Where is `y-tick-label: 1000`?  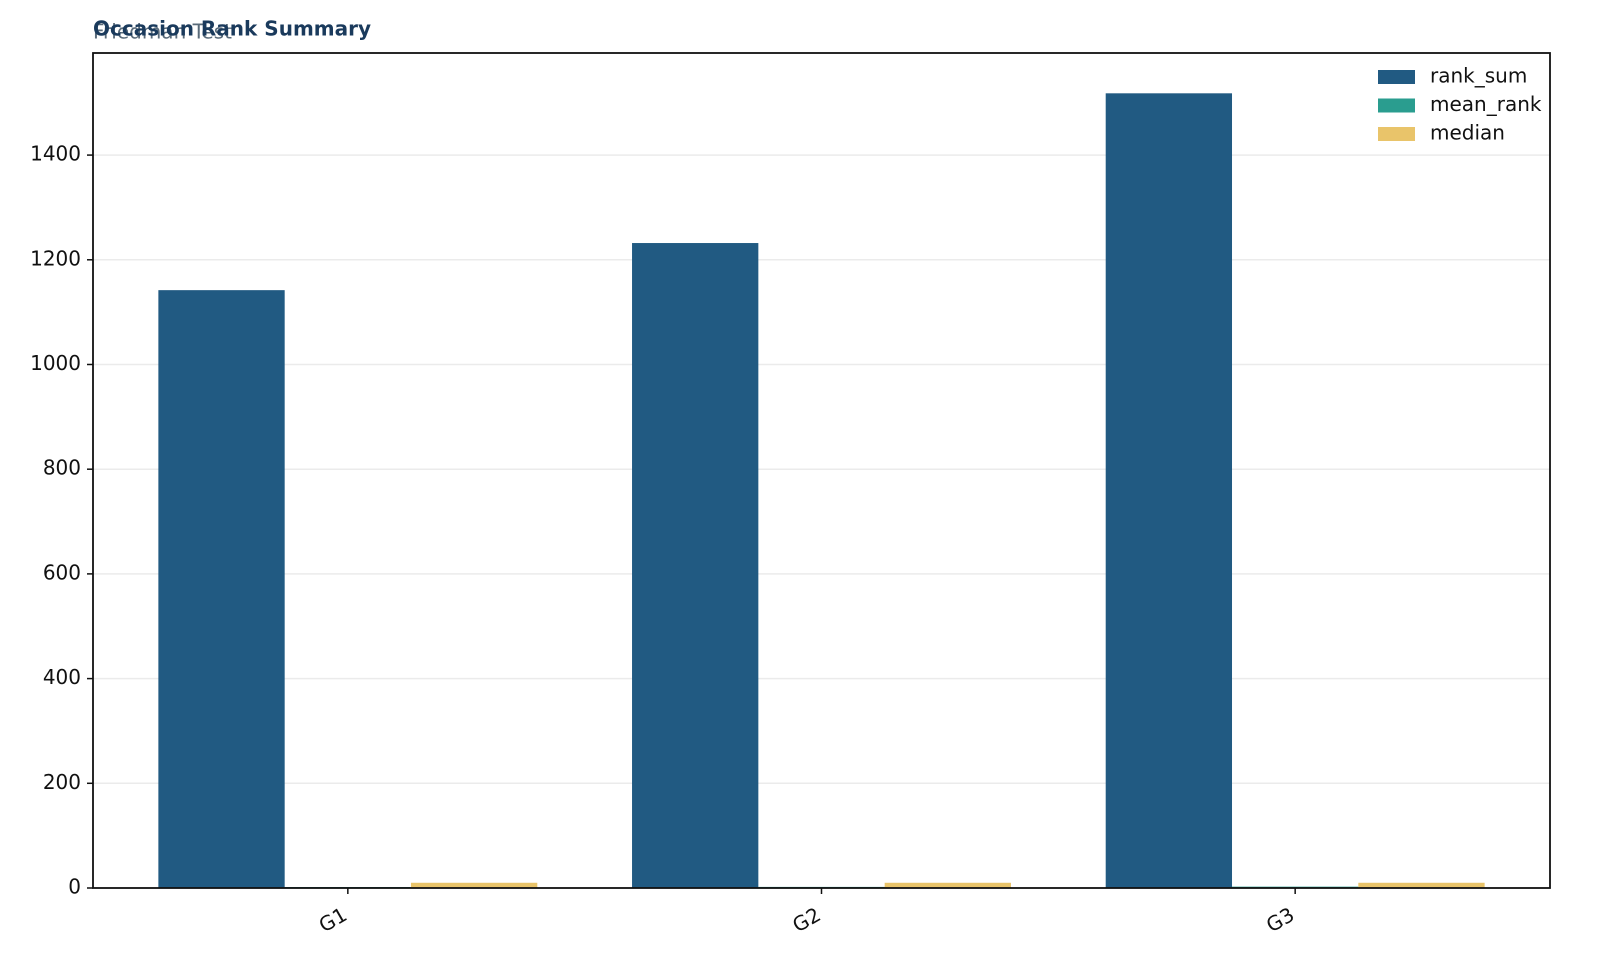 y-tick-label: 1000 is located at coordinates (55, 363).